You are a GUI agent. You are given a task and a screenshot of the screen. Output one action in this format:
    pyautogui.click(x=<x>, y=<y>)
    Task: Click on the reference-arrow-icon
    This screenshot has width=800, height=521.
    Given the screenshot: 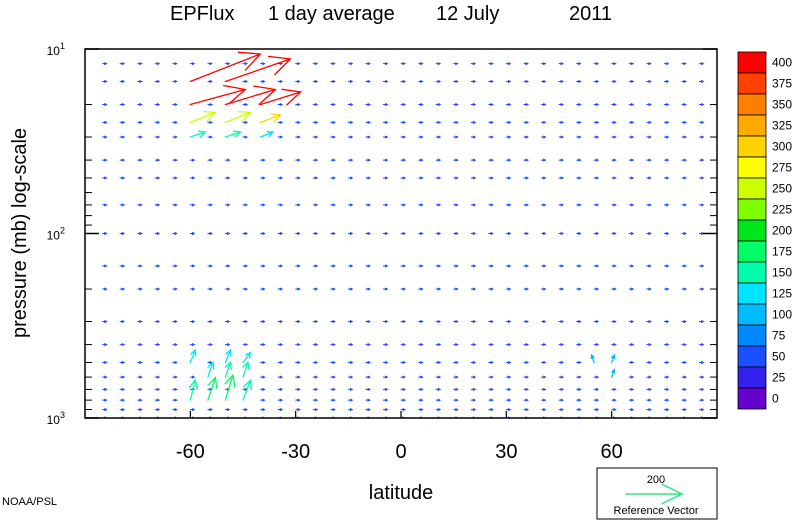 What is the action you would take?
    pyautogui.click(x=654, y=494)
    